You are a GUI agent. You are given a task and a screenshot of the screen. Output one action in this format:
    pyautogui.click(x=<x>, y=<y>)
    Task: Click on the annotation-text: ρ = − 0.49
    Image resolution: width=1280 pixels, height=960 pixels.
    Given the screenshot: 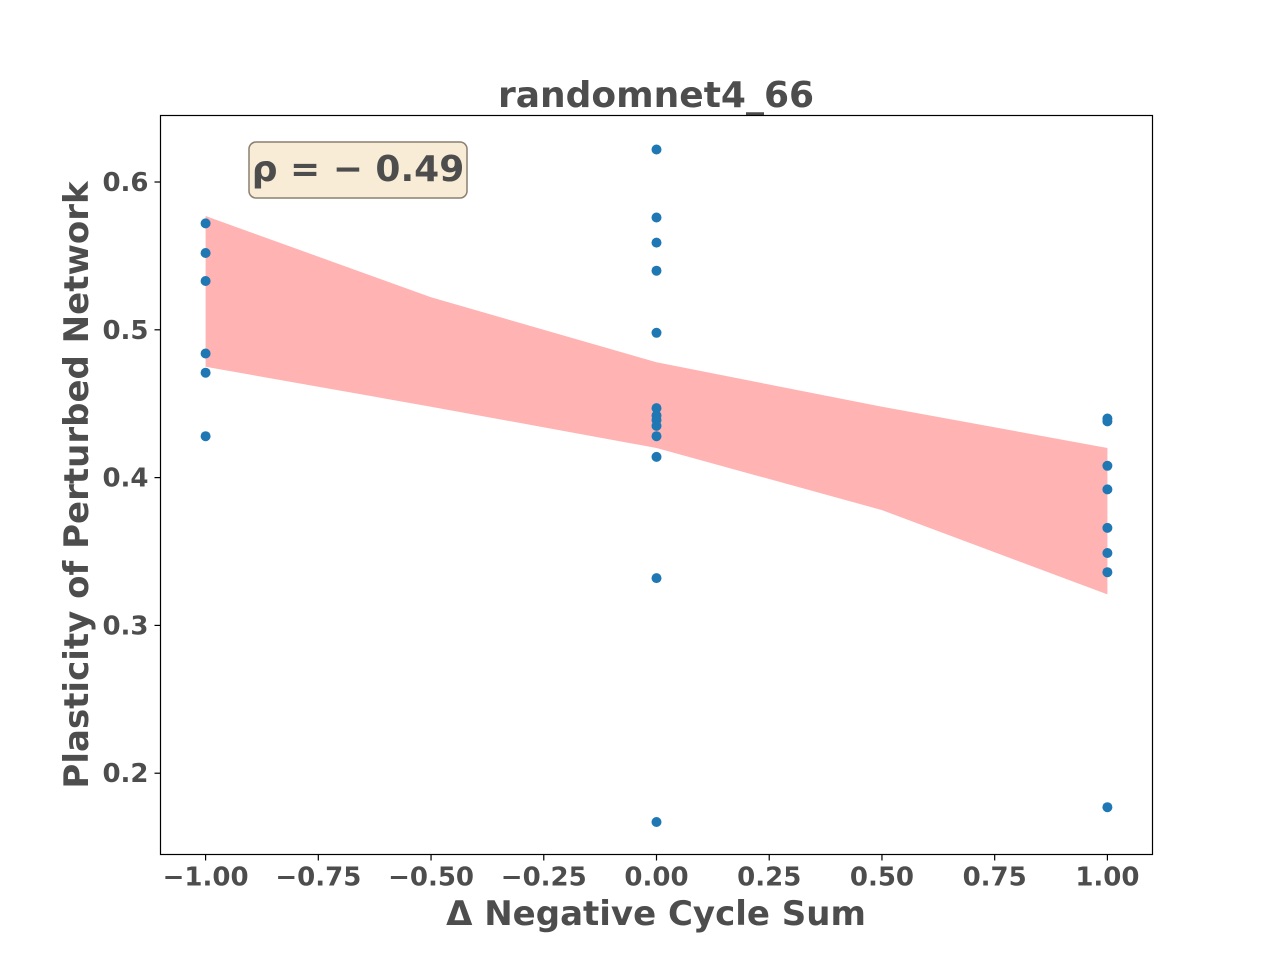 What is the action you would take?
    pyautogui.click(x=358, y=169)
    